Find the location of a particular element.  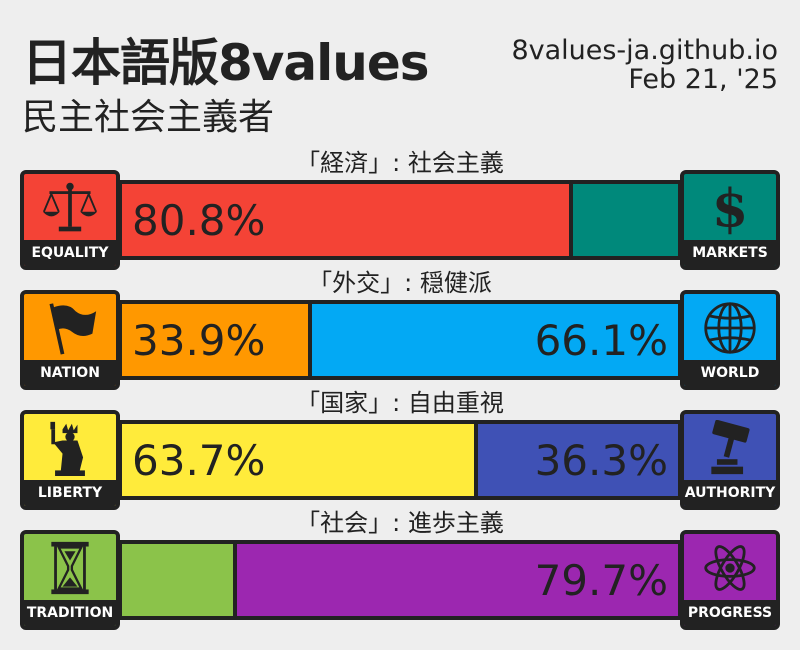

authority-percent: 36.3% is located at coordinates (601, 460).